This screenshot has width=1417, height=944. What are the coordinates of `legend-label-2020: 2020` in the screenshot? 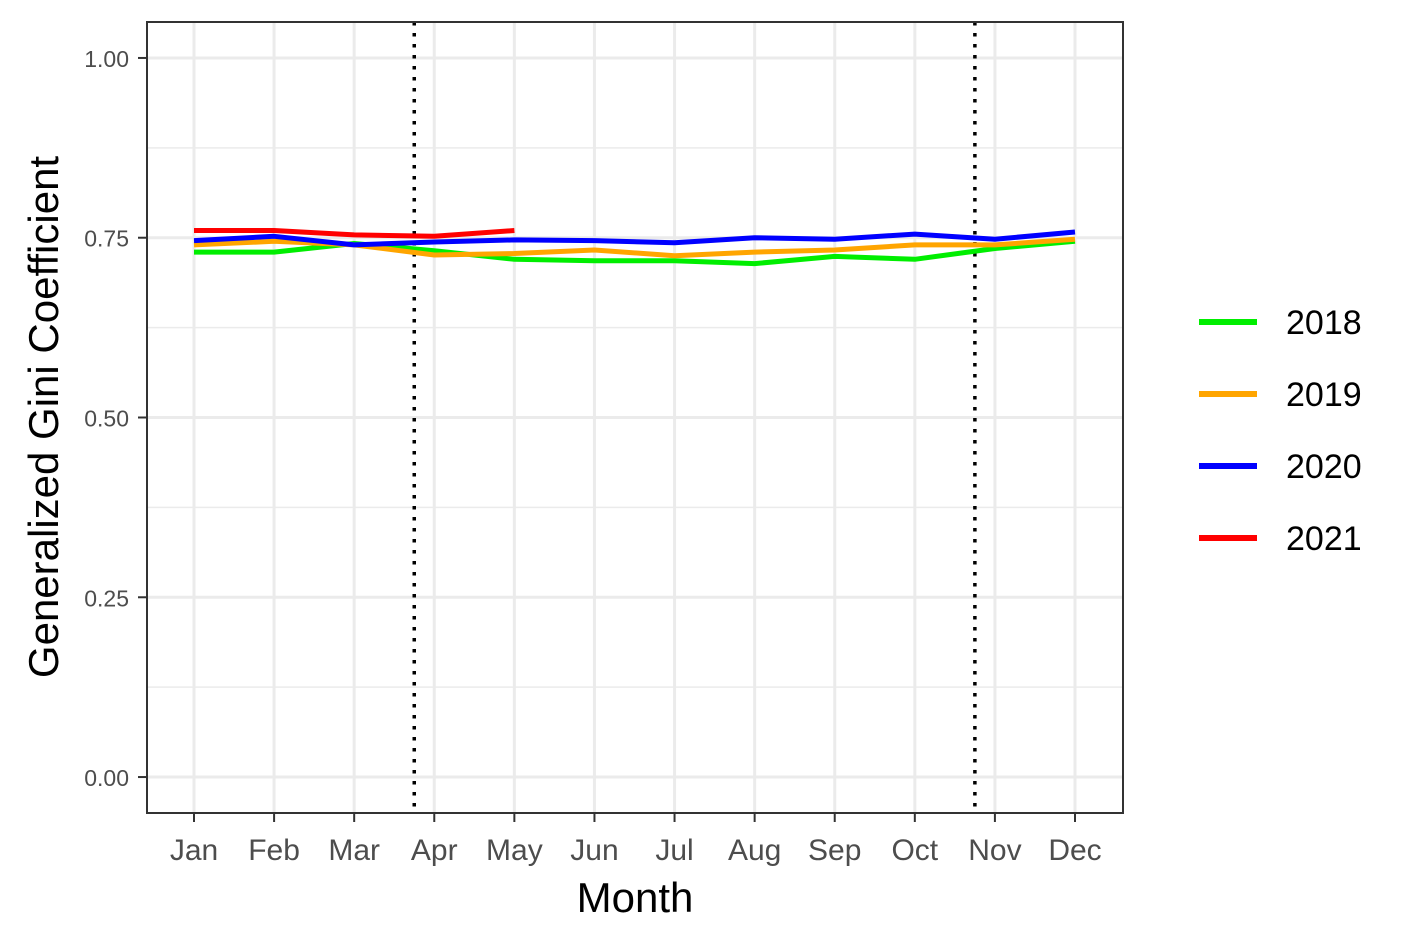 It's located at (1324, 467).